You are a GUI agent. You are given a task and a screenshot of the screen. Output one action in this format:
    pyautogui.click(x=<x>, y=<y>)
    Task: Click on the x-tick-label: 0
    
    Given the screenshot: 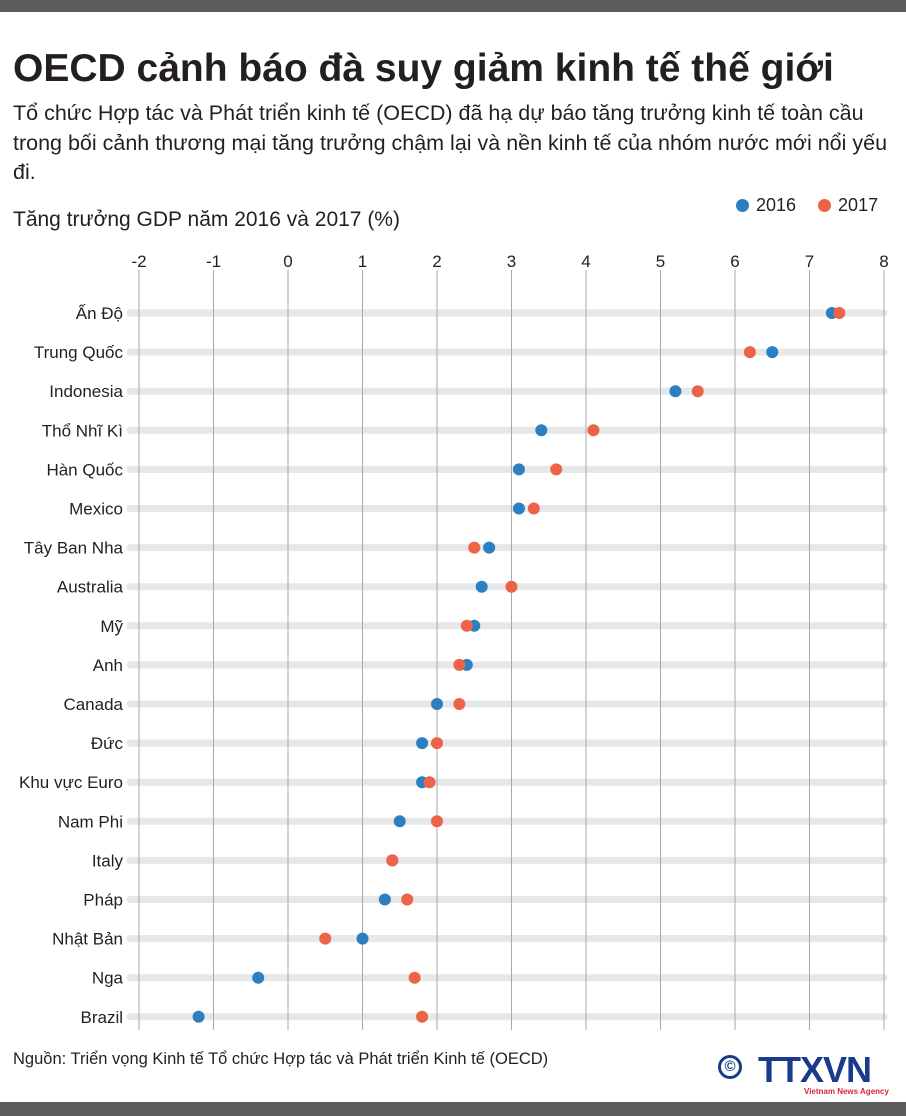 What is the action you would take?
    pyautogui.click(x=287, y=261)
    